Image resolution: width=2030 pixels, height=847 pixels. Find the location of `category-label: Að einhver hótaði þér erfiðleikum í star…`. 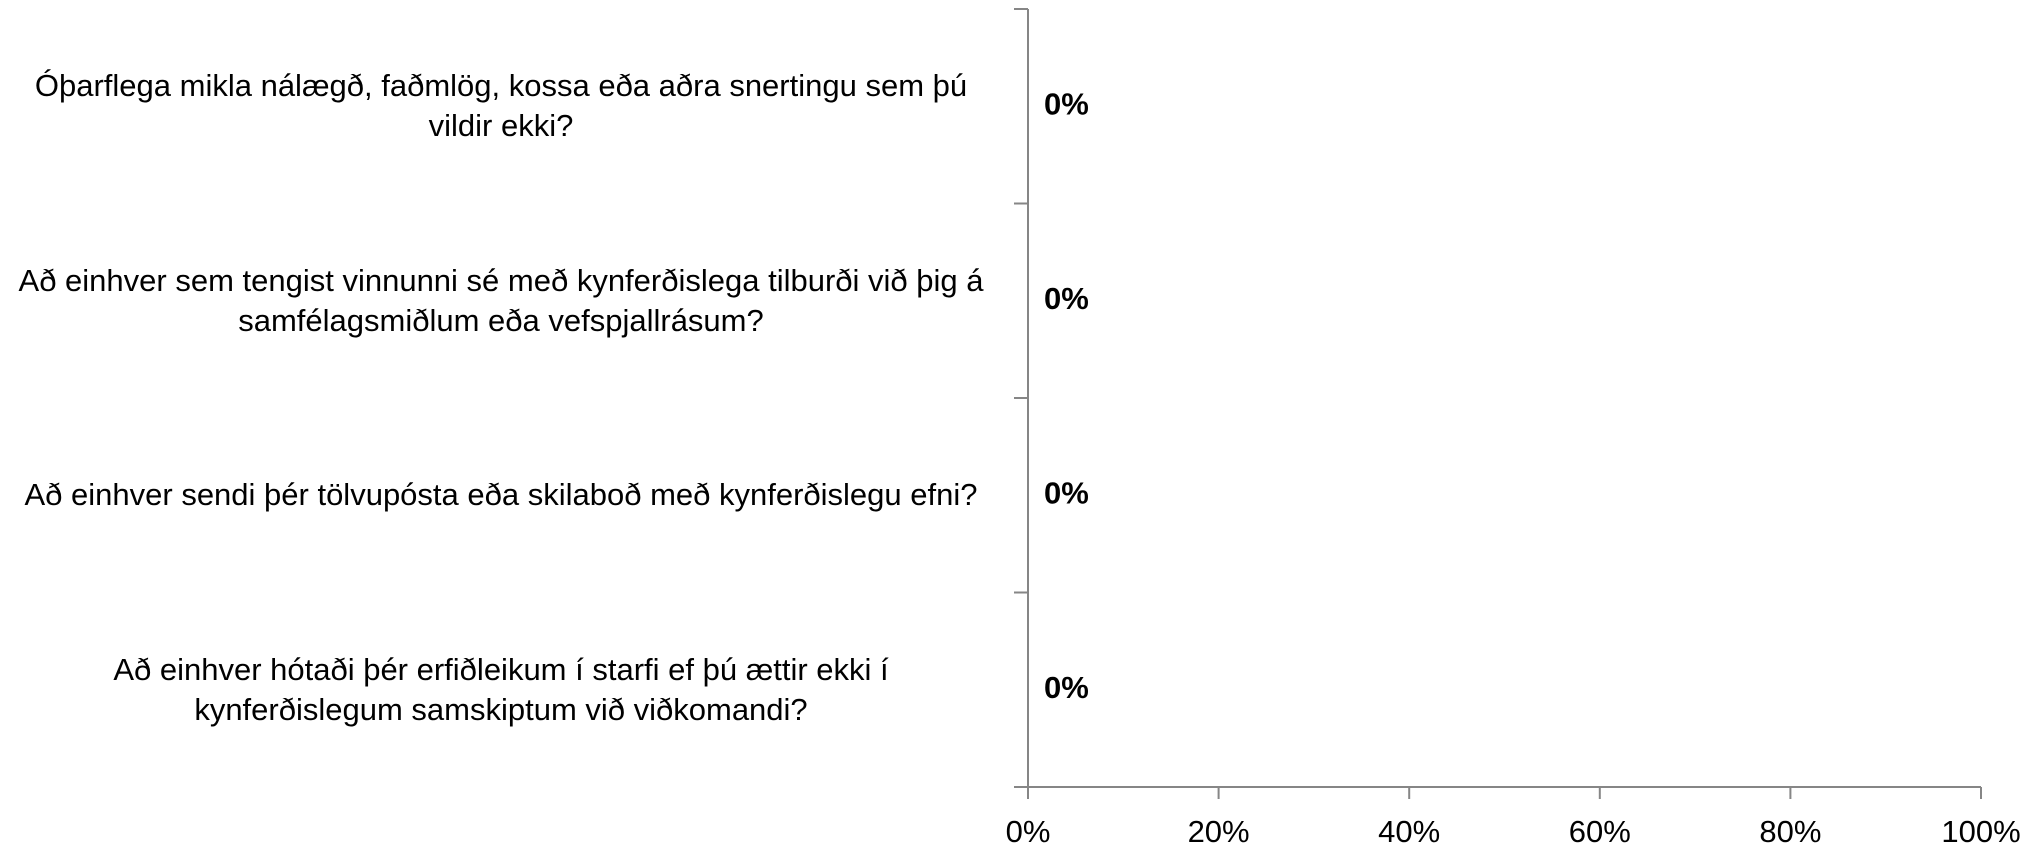

category-label: Að einhver hótaði þér erfiðleikum í star… is located at coordinates (501, 689).